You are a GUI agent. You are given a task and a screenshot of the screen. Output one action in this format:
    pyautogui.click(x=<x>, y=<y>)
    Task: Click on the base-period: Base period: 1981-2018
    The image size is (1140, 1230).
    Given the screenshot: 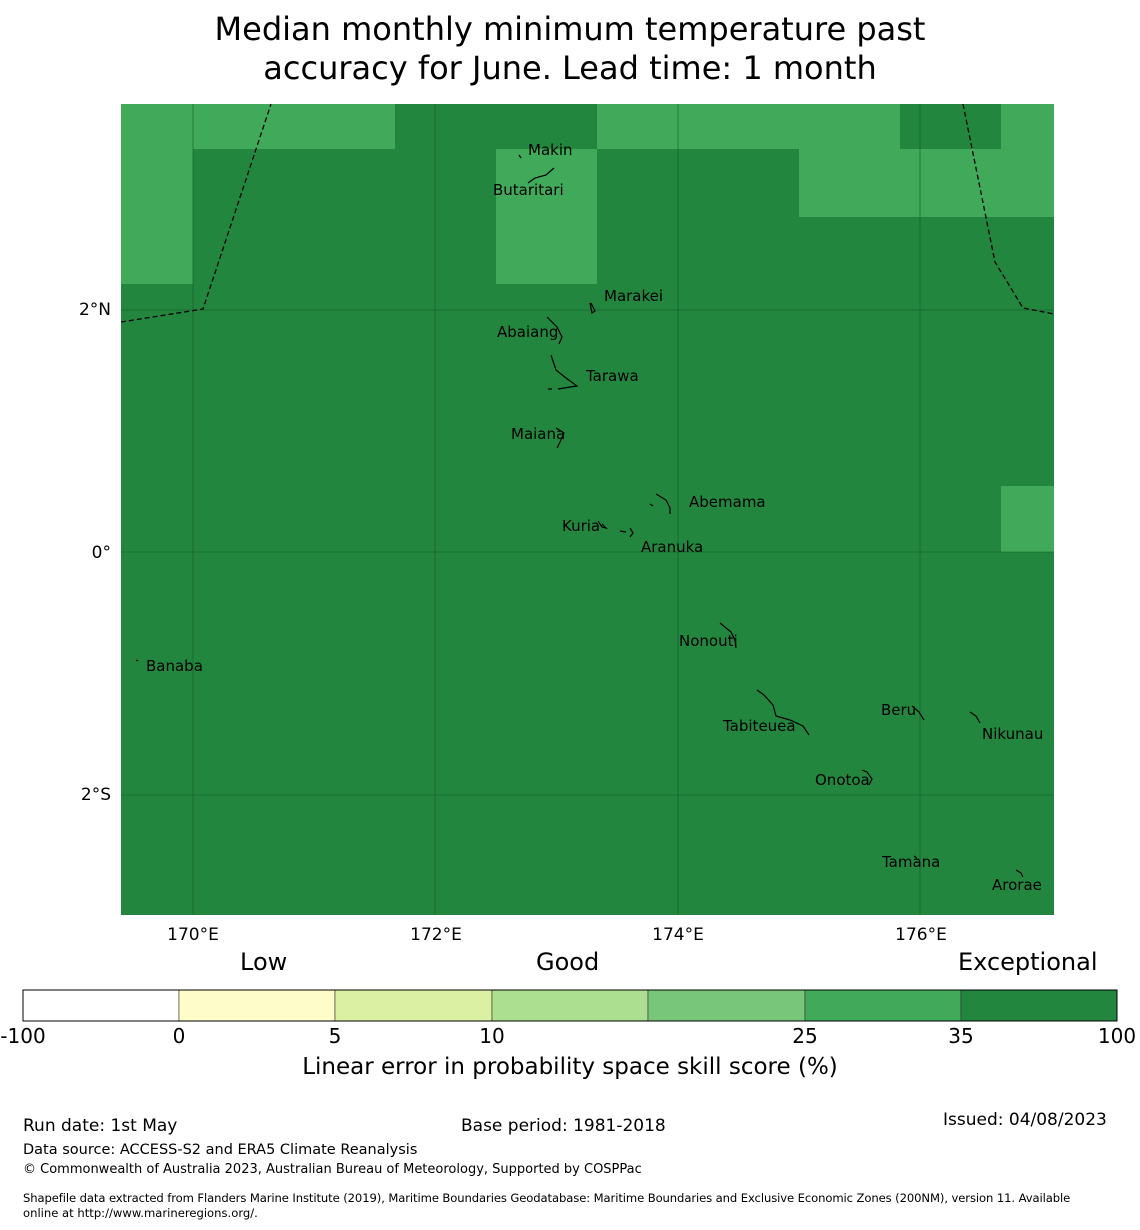 What is the action you would take?
    pyautogui.click(x=563, y=1126)
    